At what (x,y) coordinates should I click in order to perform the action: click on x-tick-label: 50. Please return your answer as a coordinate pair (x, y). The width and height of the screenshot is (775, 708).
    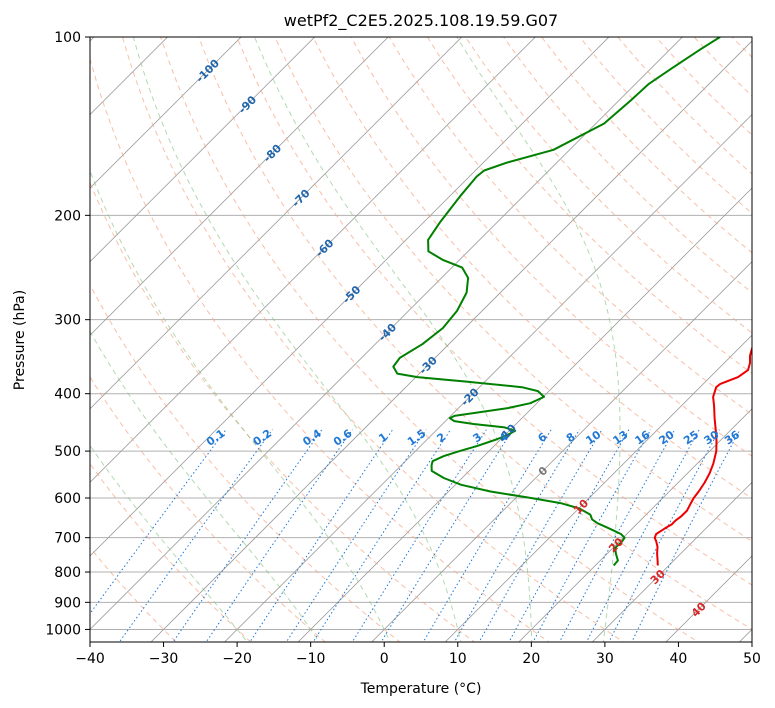
    Looking at the image, I should click on (752, 659).